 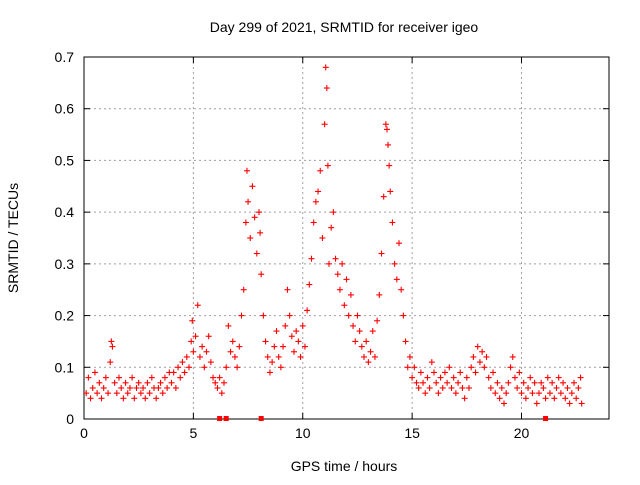 What do you see at coordinates (65, 57) in the screenshot?
I see `y-tick-label: 0.7` at bounding box center [65, 57].